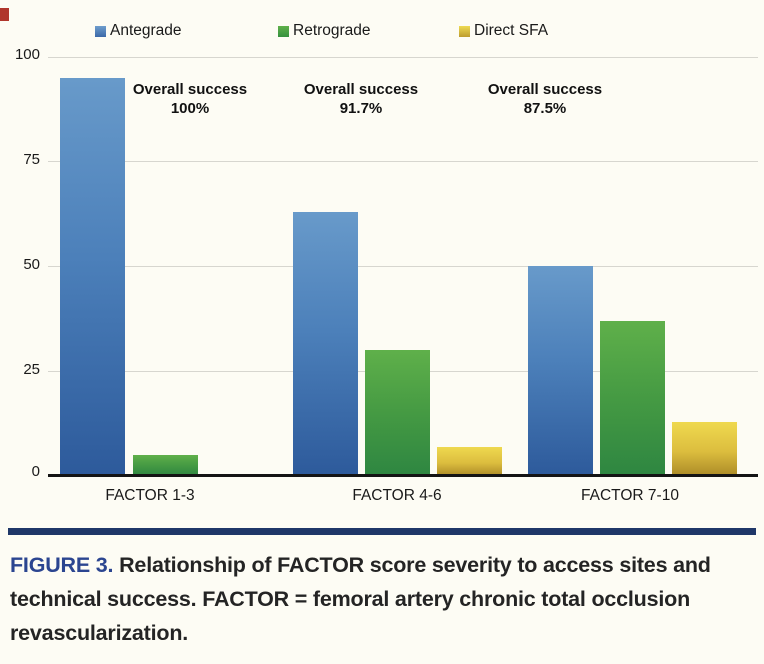 Image resolution: width=764 pixels, height=664 pixels. I want to click on direct-sfa-swatch-icon, so click(464, 31).